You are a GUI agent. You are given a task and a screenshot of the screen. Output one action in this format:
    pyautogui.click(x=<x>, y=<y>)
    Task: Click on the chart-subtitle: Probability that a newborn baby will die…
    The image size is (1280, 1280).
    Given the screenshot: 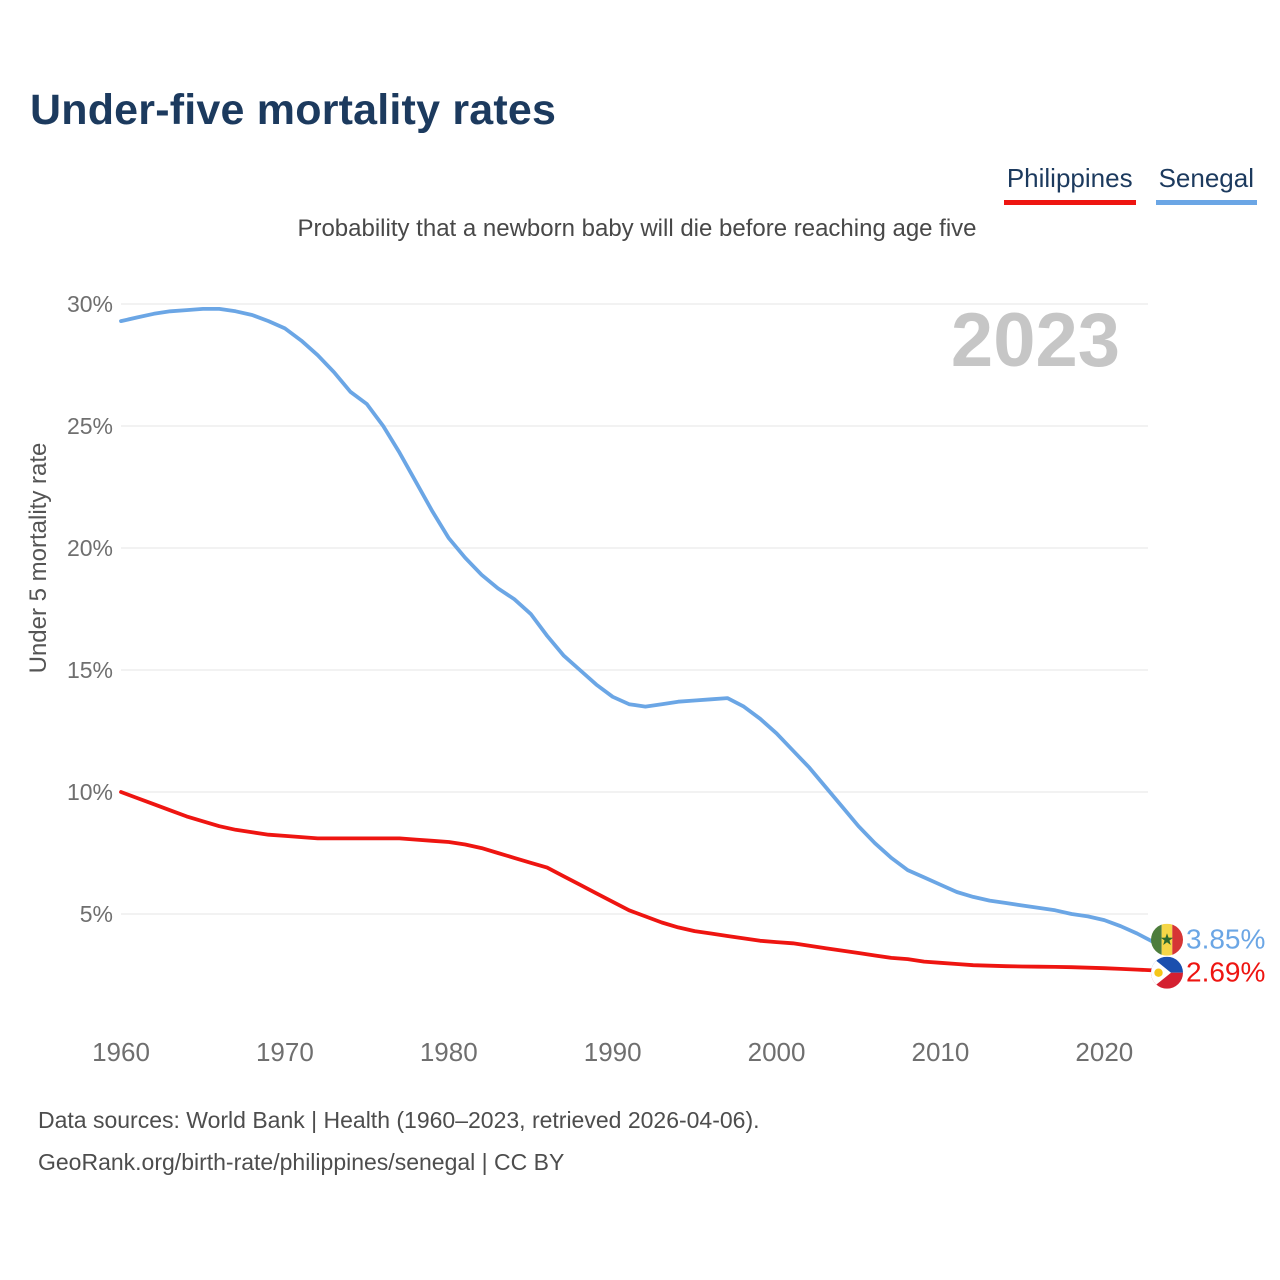 What is the action you would take?
    pyautogui.click(x=637, y=228)
    